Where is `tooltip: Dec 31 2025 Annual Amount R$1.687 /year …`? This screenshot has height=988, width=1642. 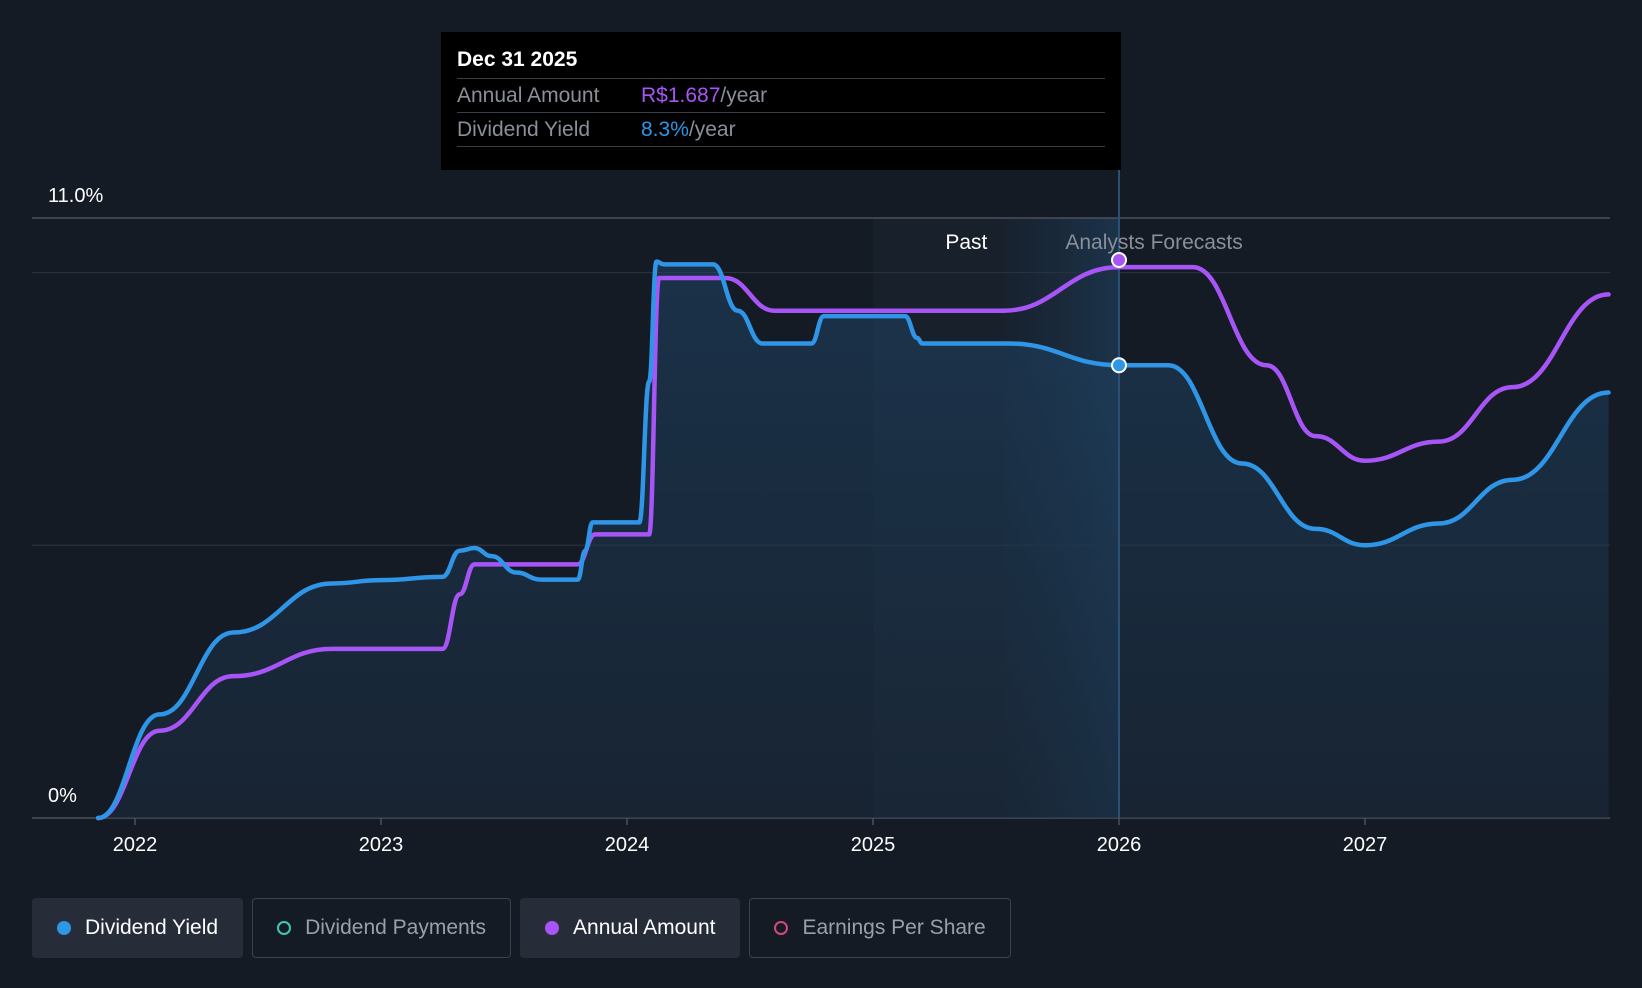
tooltip: Dec 31 2025 Annual Amount R$1.687 /year … is located at coordinates (781, 101).